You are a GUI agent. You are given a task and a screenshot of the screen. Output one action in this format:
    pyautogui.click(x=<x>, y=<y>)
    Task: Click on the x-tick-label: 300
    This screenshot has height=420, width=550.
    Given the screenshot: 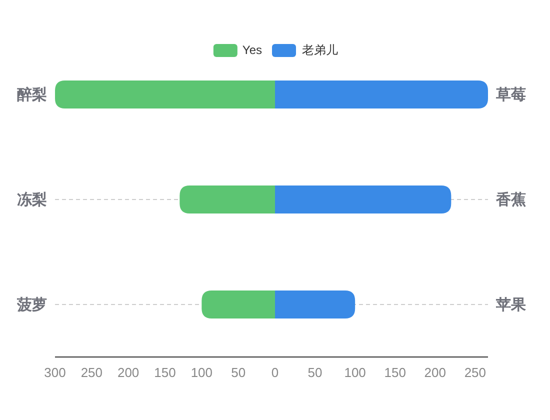 What is the action you would take?
    pyautogui.click(x=55, y=372)
    